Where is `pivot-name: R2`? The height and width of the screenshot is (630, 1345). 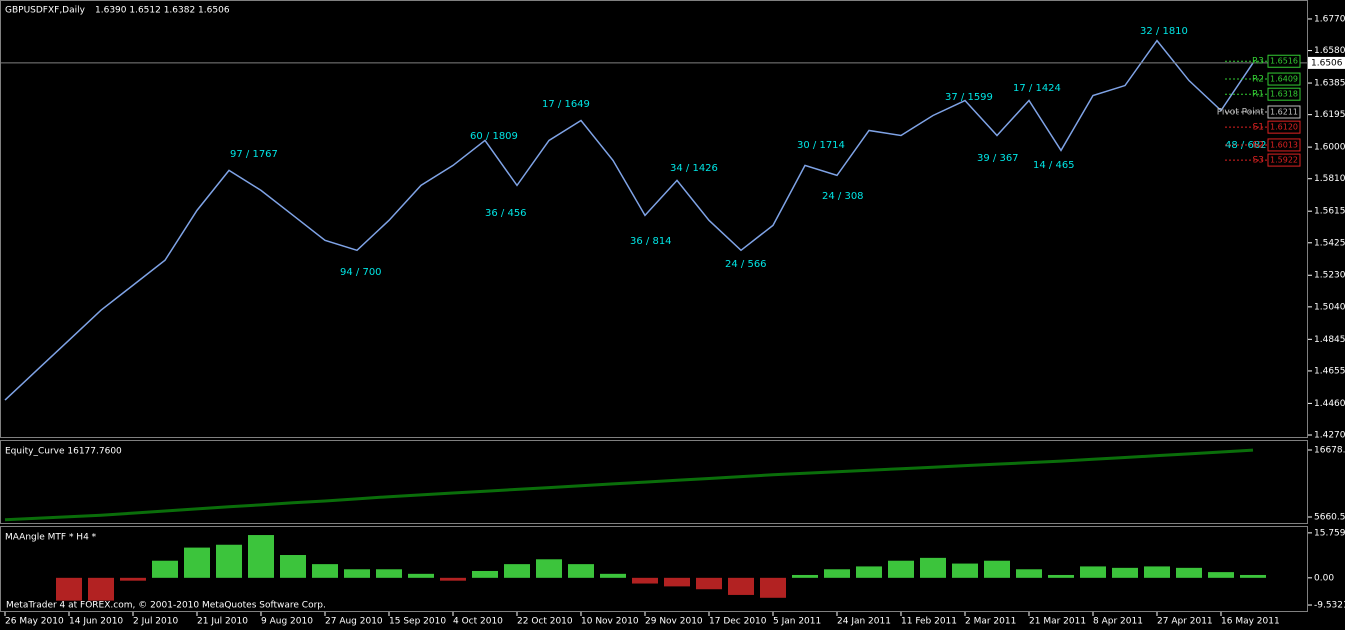 pivot-name: R2 is located at coordinates (1258, 80).